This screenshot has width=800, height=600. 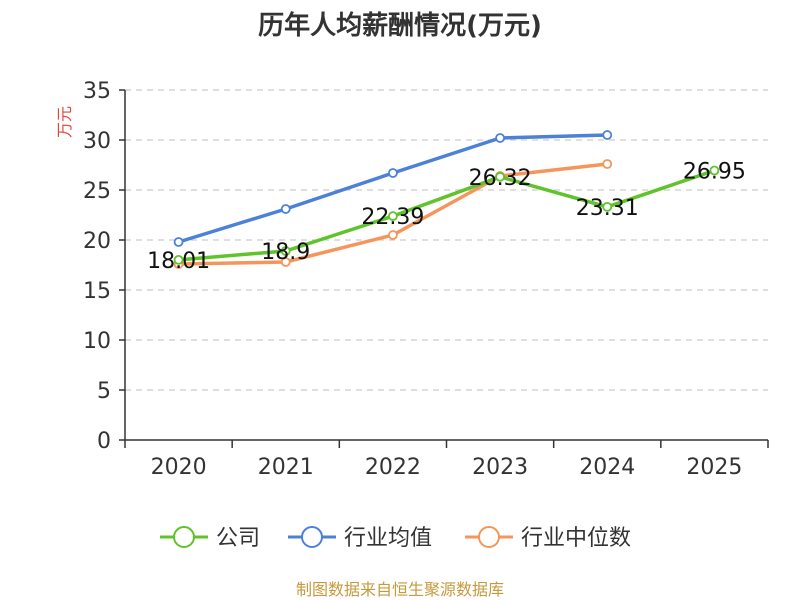 What do you see at coordinates (97, 191) in the screenshot?
I see `y-tick-label: 25` at bounding box center [97, 191].